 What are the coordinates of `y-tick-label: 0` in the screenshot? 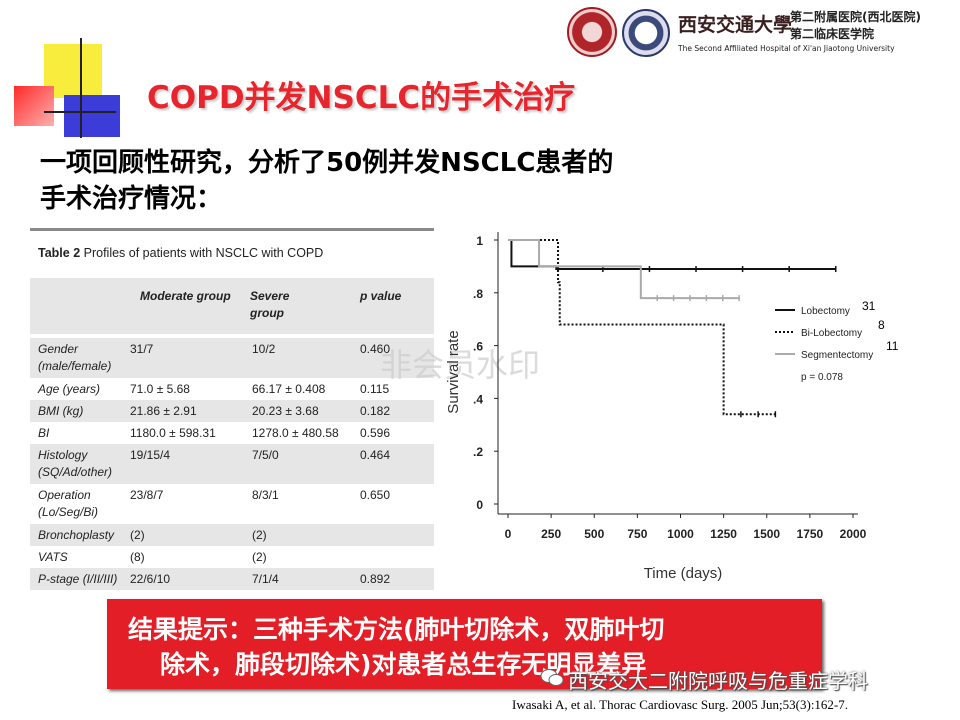 It's located at (479, 505).